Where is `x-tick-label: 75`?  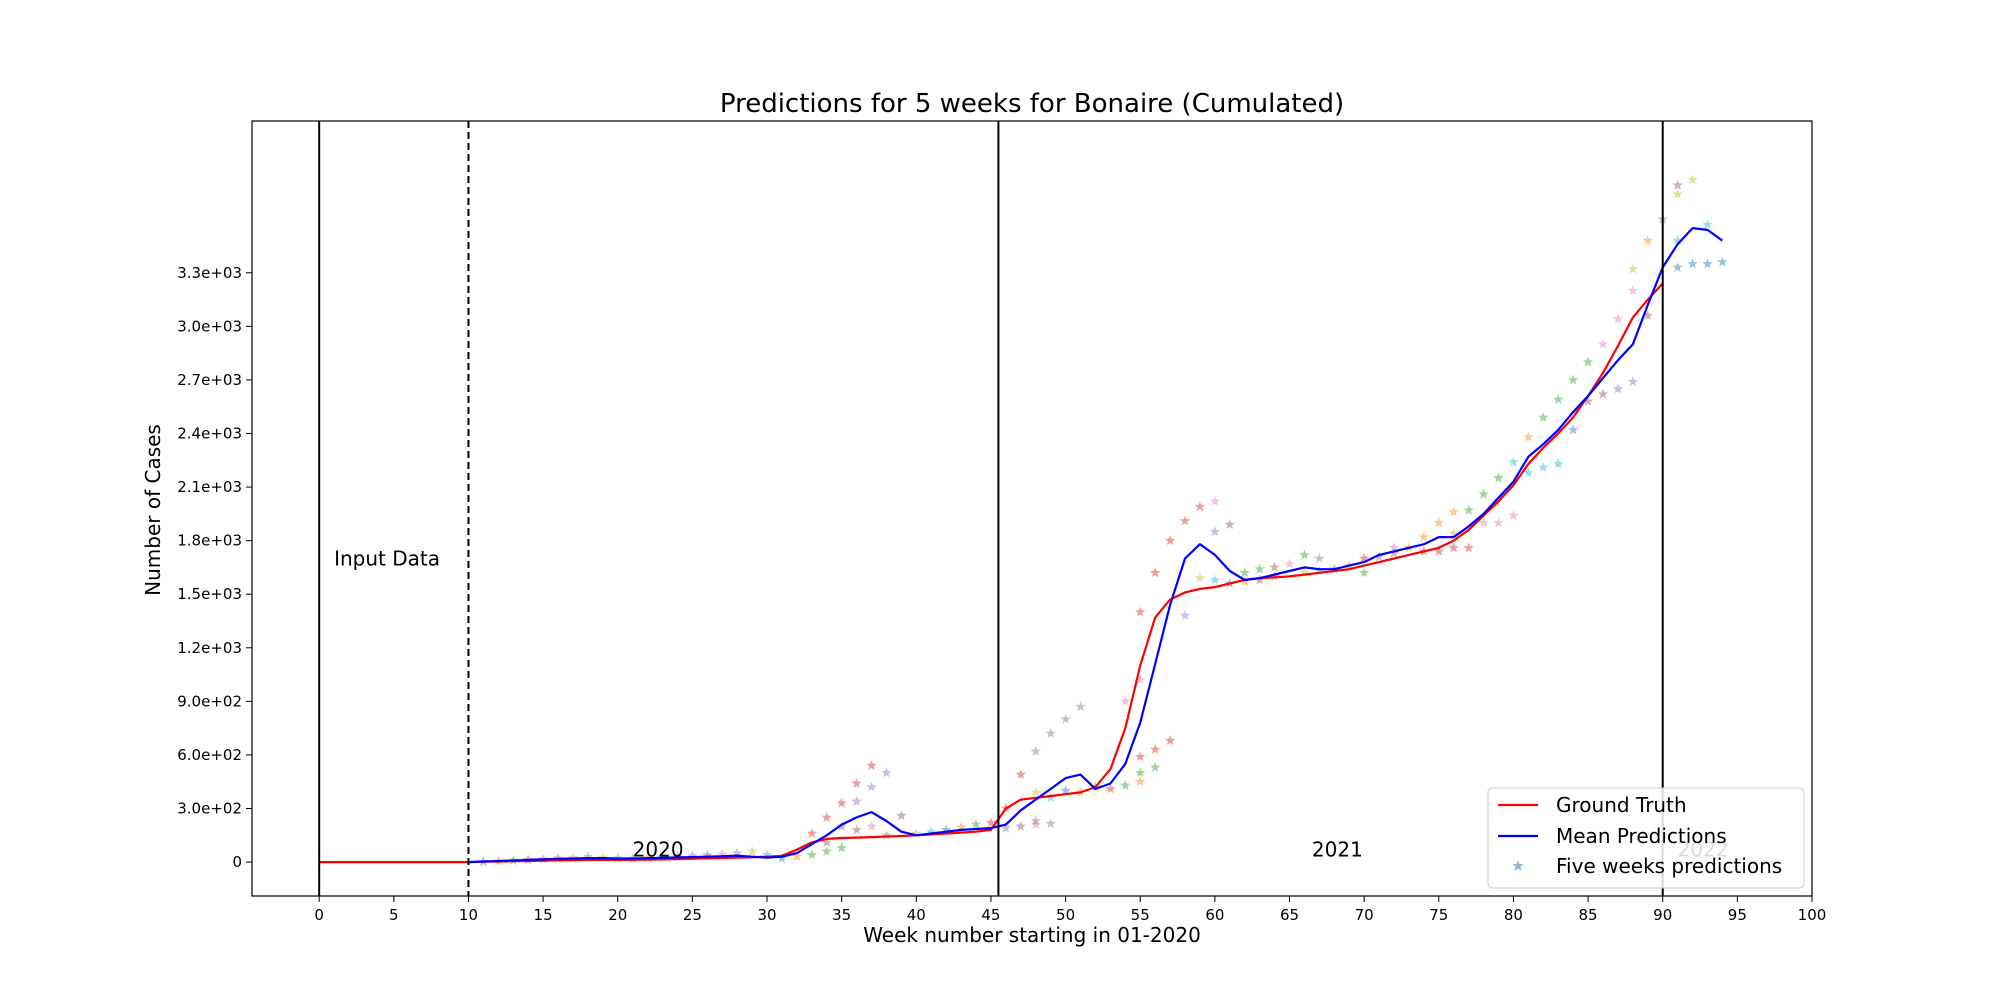 x-tick-label: 75 is located at coordinates (1438, 915).